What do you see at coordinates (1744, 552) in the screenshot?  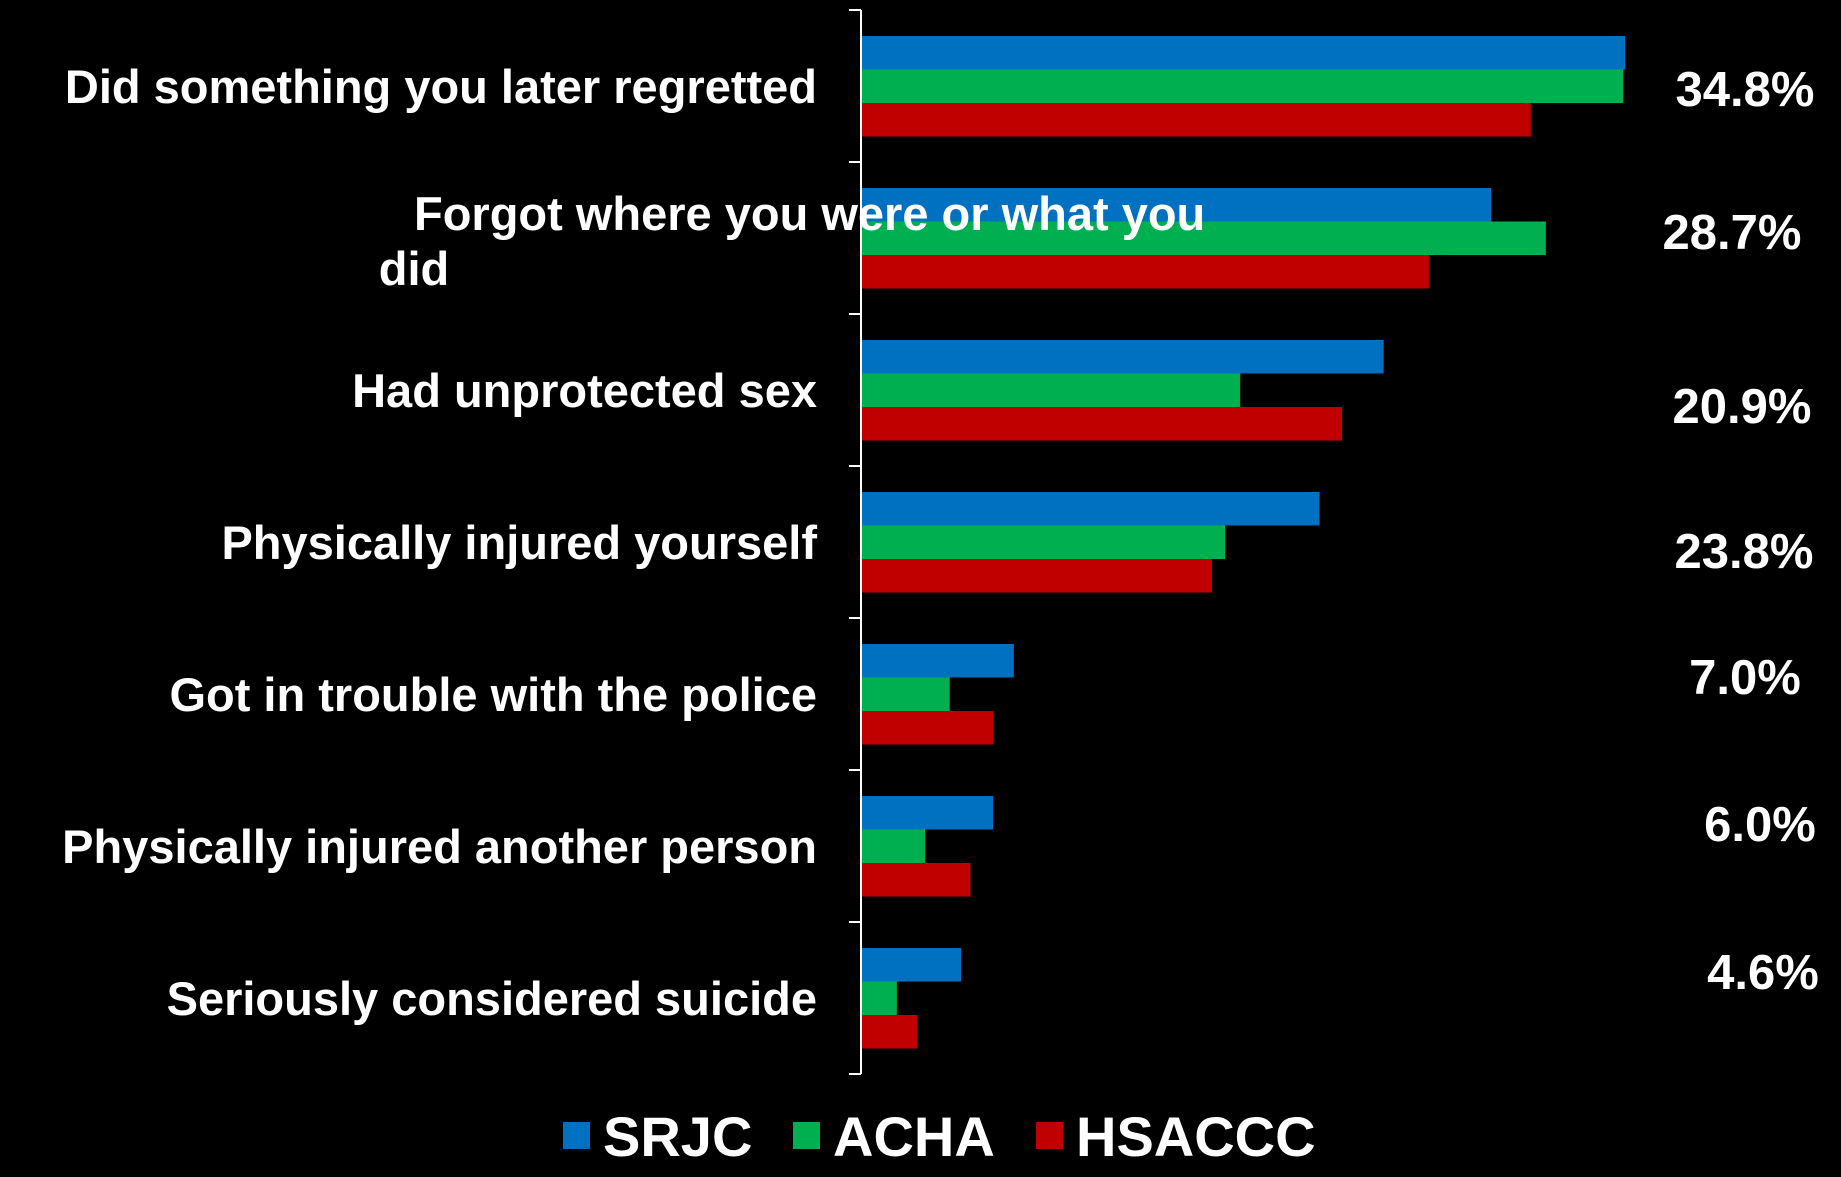 I see `value-label-3: 23.8%` at bounding box center [1744, 552].